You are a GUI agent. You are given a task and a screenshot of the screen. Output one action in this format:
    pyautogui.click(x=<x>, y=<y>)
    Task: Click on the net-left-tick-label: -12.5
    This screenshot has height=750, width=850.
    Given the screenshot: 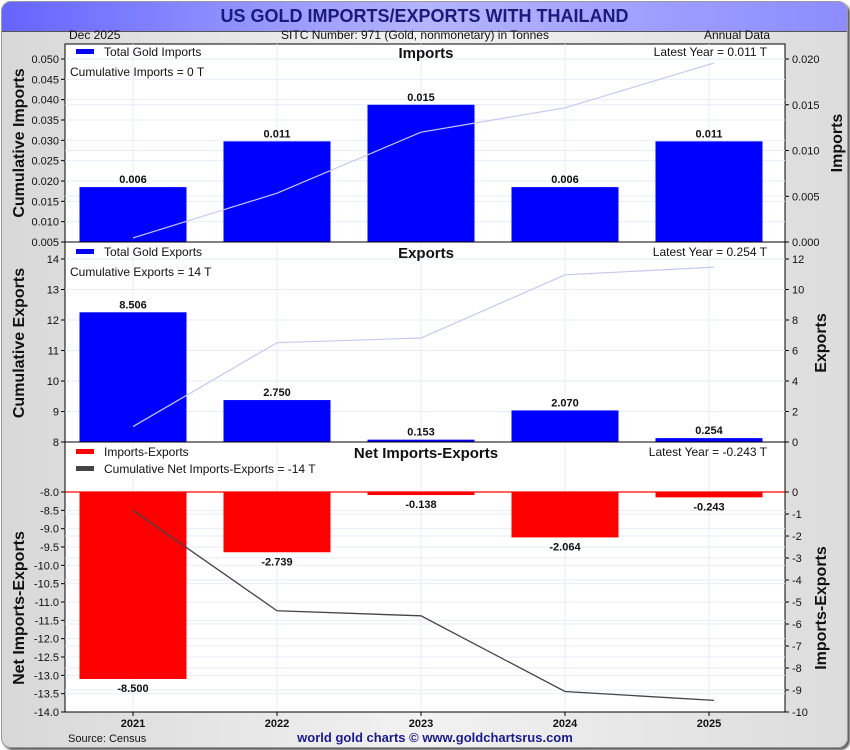 What is the action you would take?
    pyautogui.click(x=46, y=658)
    